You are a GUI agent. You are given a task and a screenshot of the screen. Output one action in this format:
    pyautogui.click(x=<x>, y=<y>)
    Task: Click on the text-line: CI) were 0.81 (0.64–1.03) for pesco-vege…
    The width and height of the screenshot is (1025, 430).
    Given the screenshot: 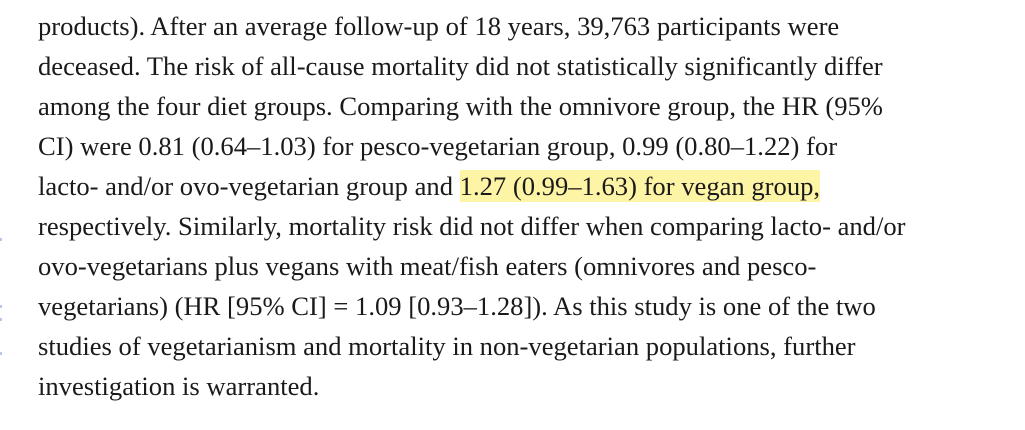 What is the action you would take?
    pyautogui.click(x=438, y=146)
    